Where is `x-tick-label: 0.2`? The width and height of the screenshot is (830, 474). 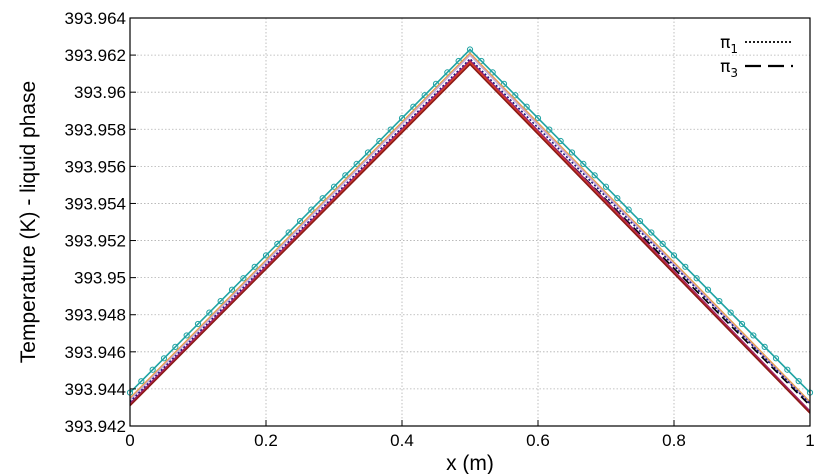
x-tick-label: 0.2 is located at coordinates (266, 440).